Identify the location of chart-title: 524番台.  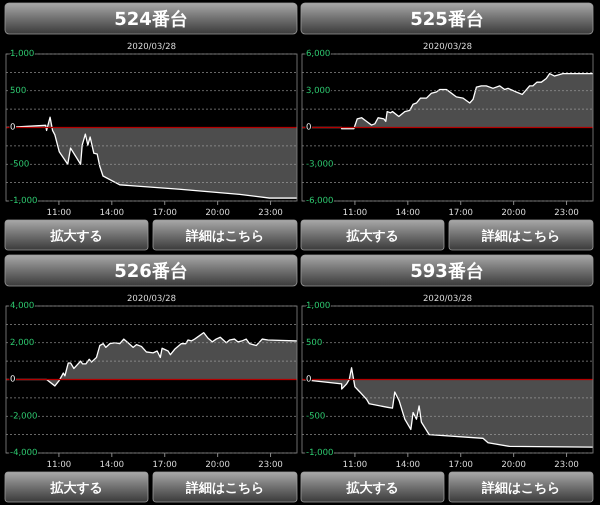
(151, 19).